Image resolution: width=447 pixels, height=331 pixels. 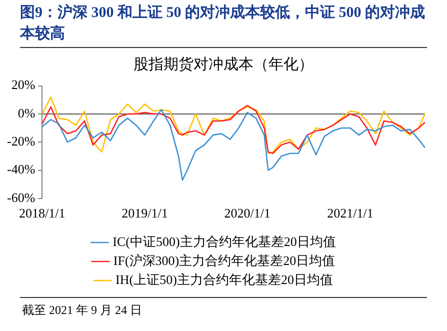 What do you see at coordinates (224, 260) in the screenshot?
I see `legend-label: IF(沪深300)主力合约年化基差20日均值` at bounding box center [224, 260].